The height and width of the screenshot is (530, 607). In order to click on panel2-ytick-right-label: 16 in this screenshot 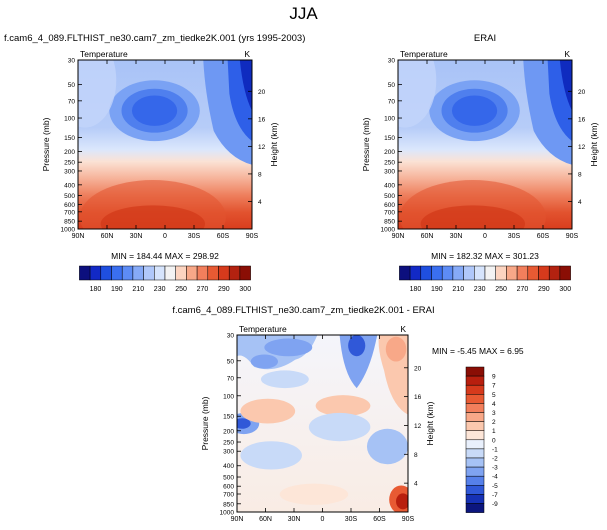, I will do `click(582, 119)`.